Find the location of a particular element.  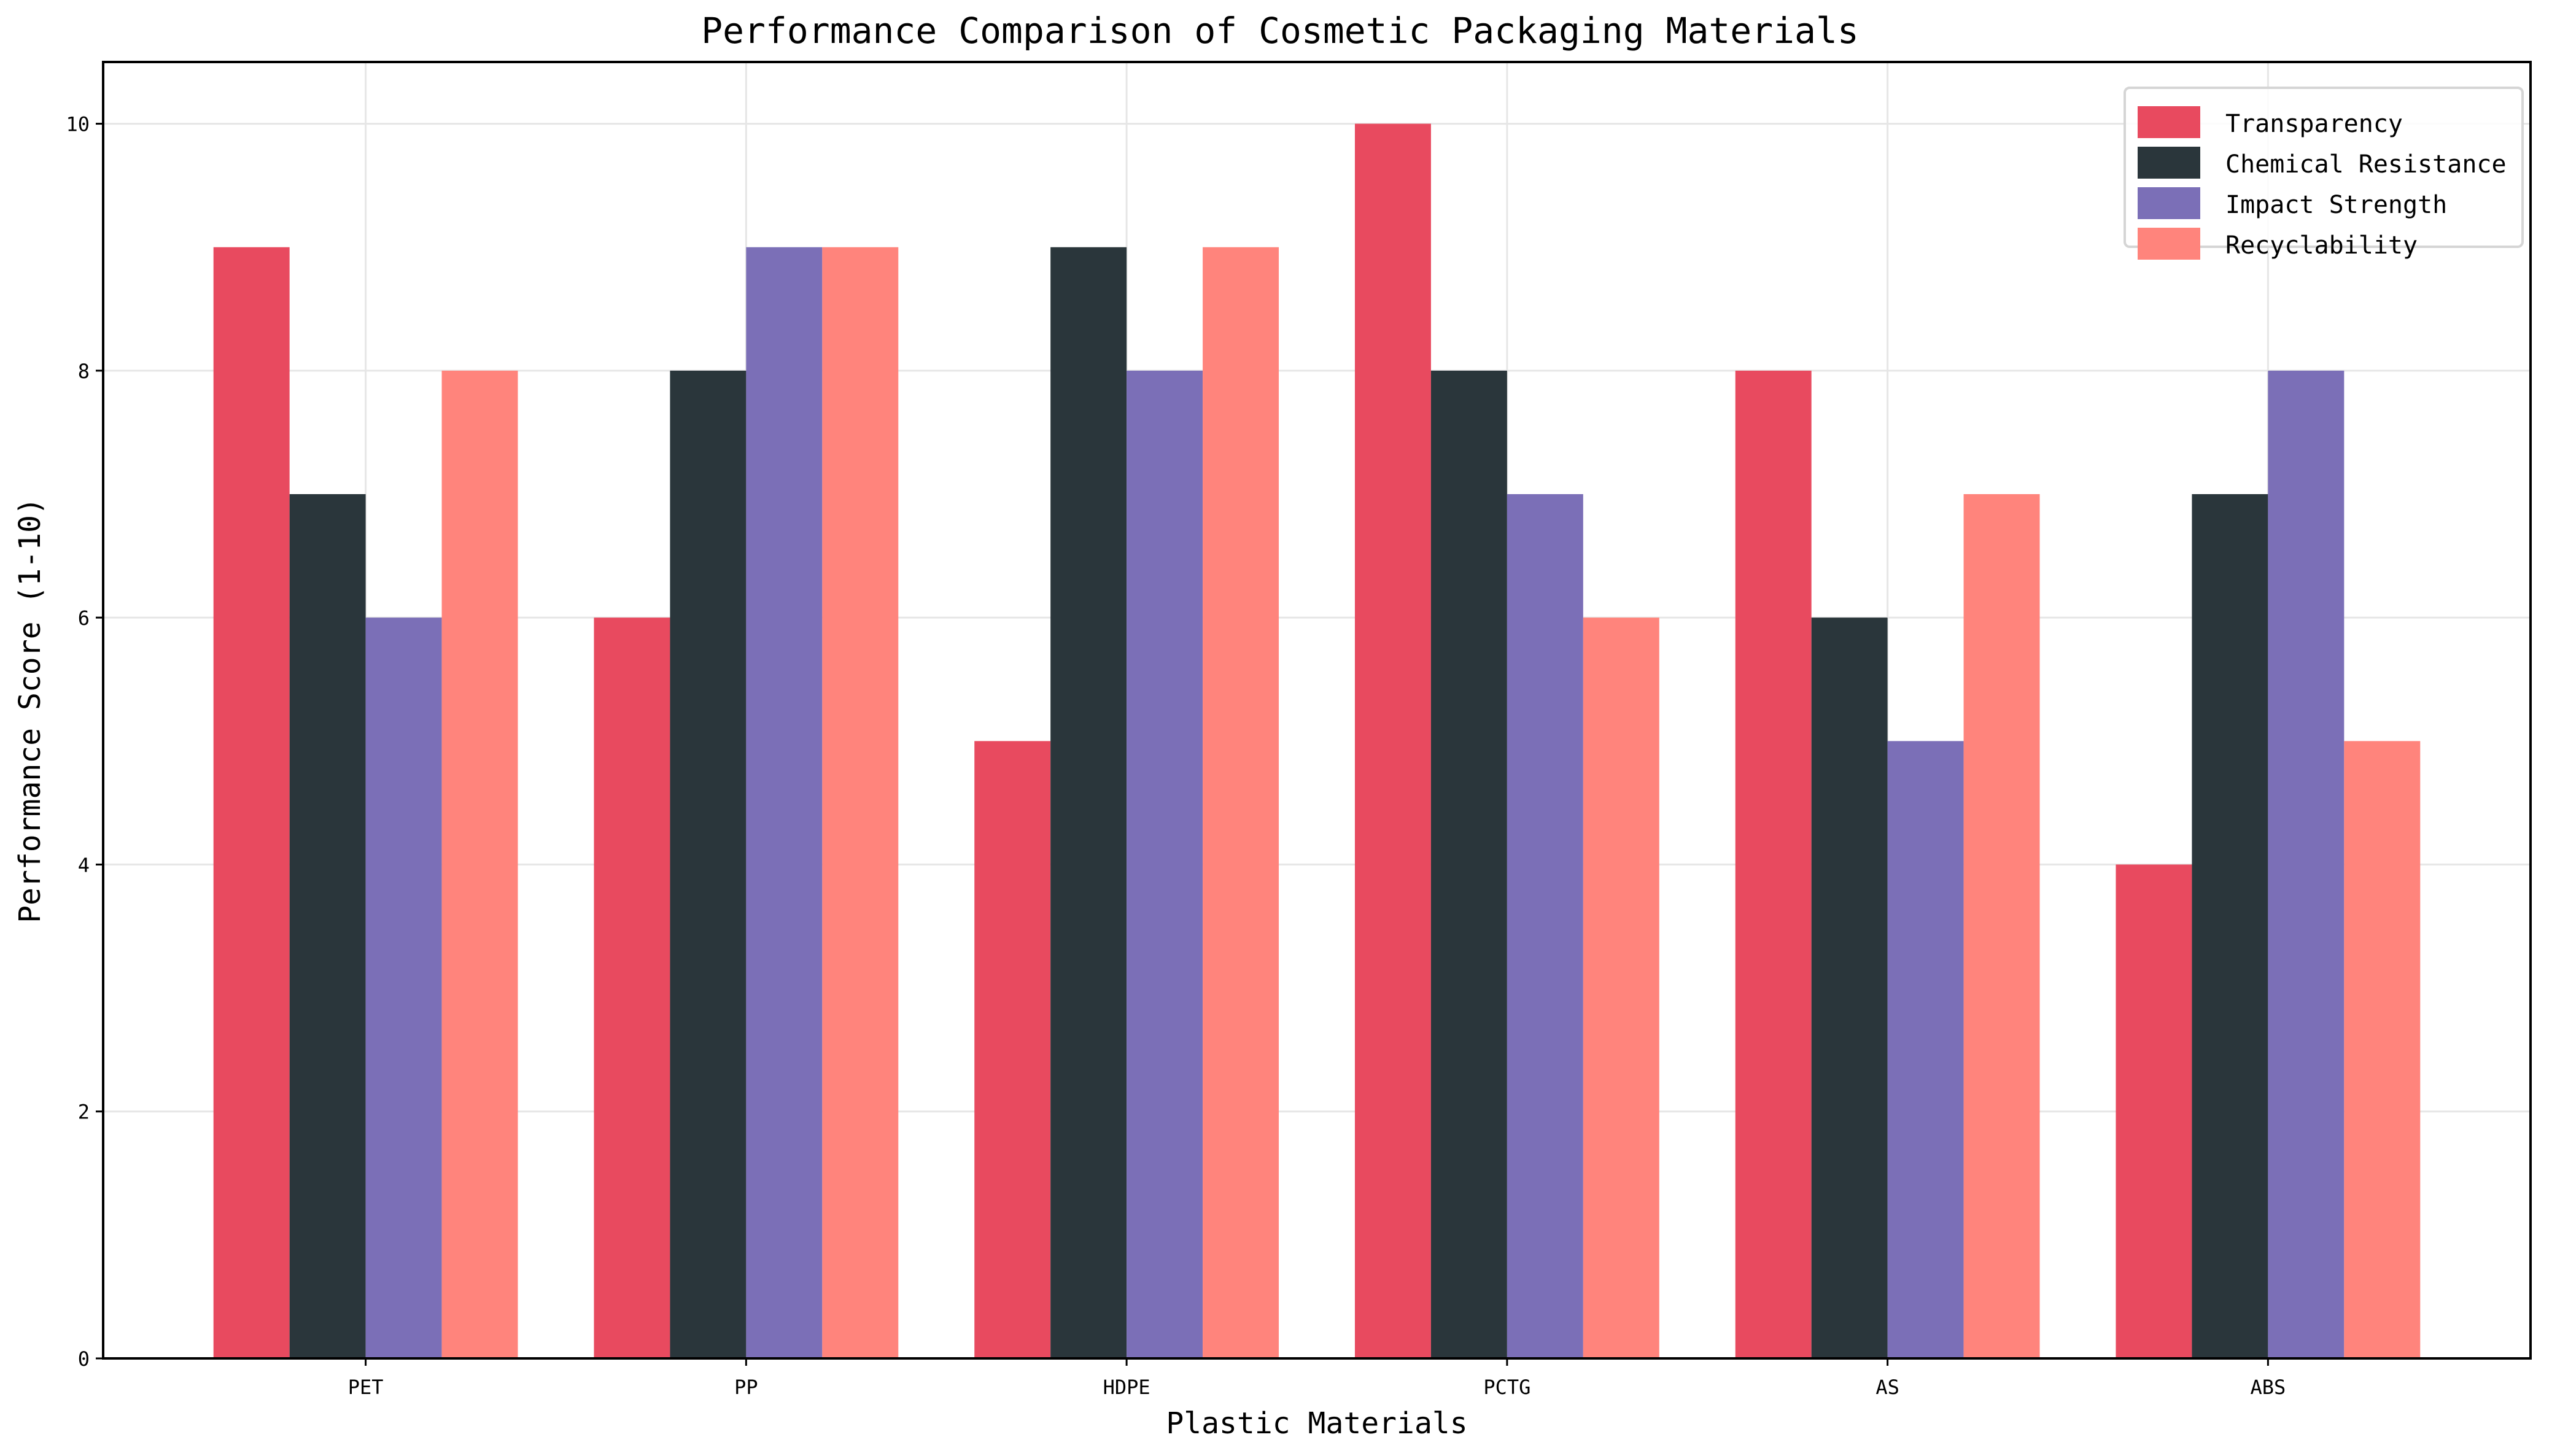

legend-label: Impact Strength is located at coordinates (2336, 205).